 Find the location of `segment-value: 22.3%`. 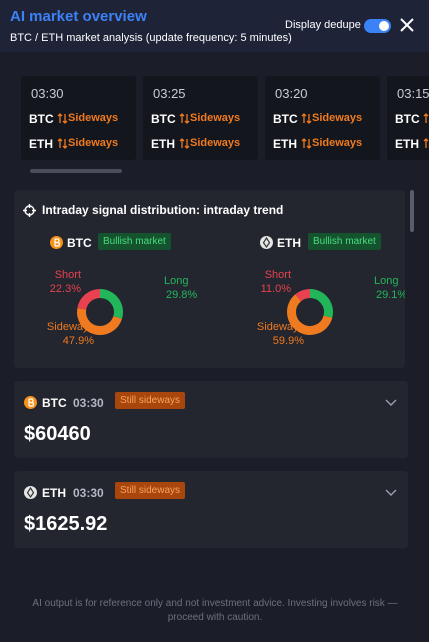

segment-value: 22.3% is located at coordinates (65, 289).